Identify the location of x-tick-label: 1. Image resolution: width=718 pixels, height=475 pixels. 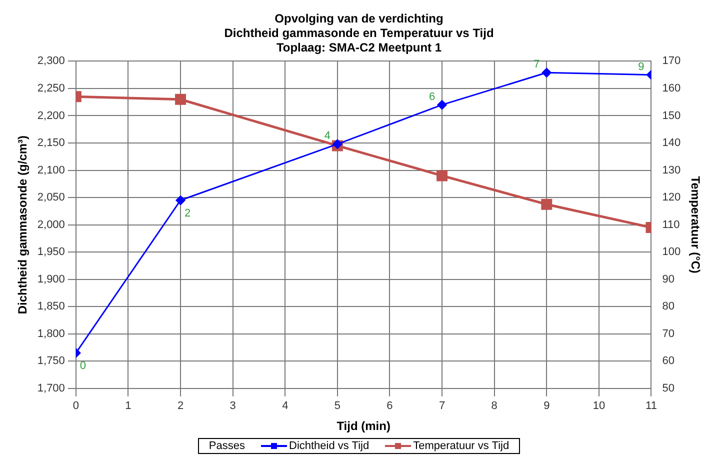
(128, 406).